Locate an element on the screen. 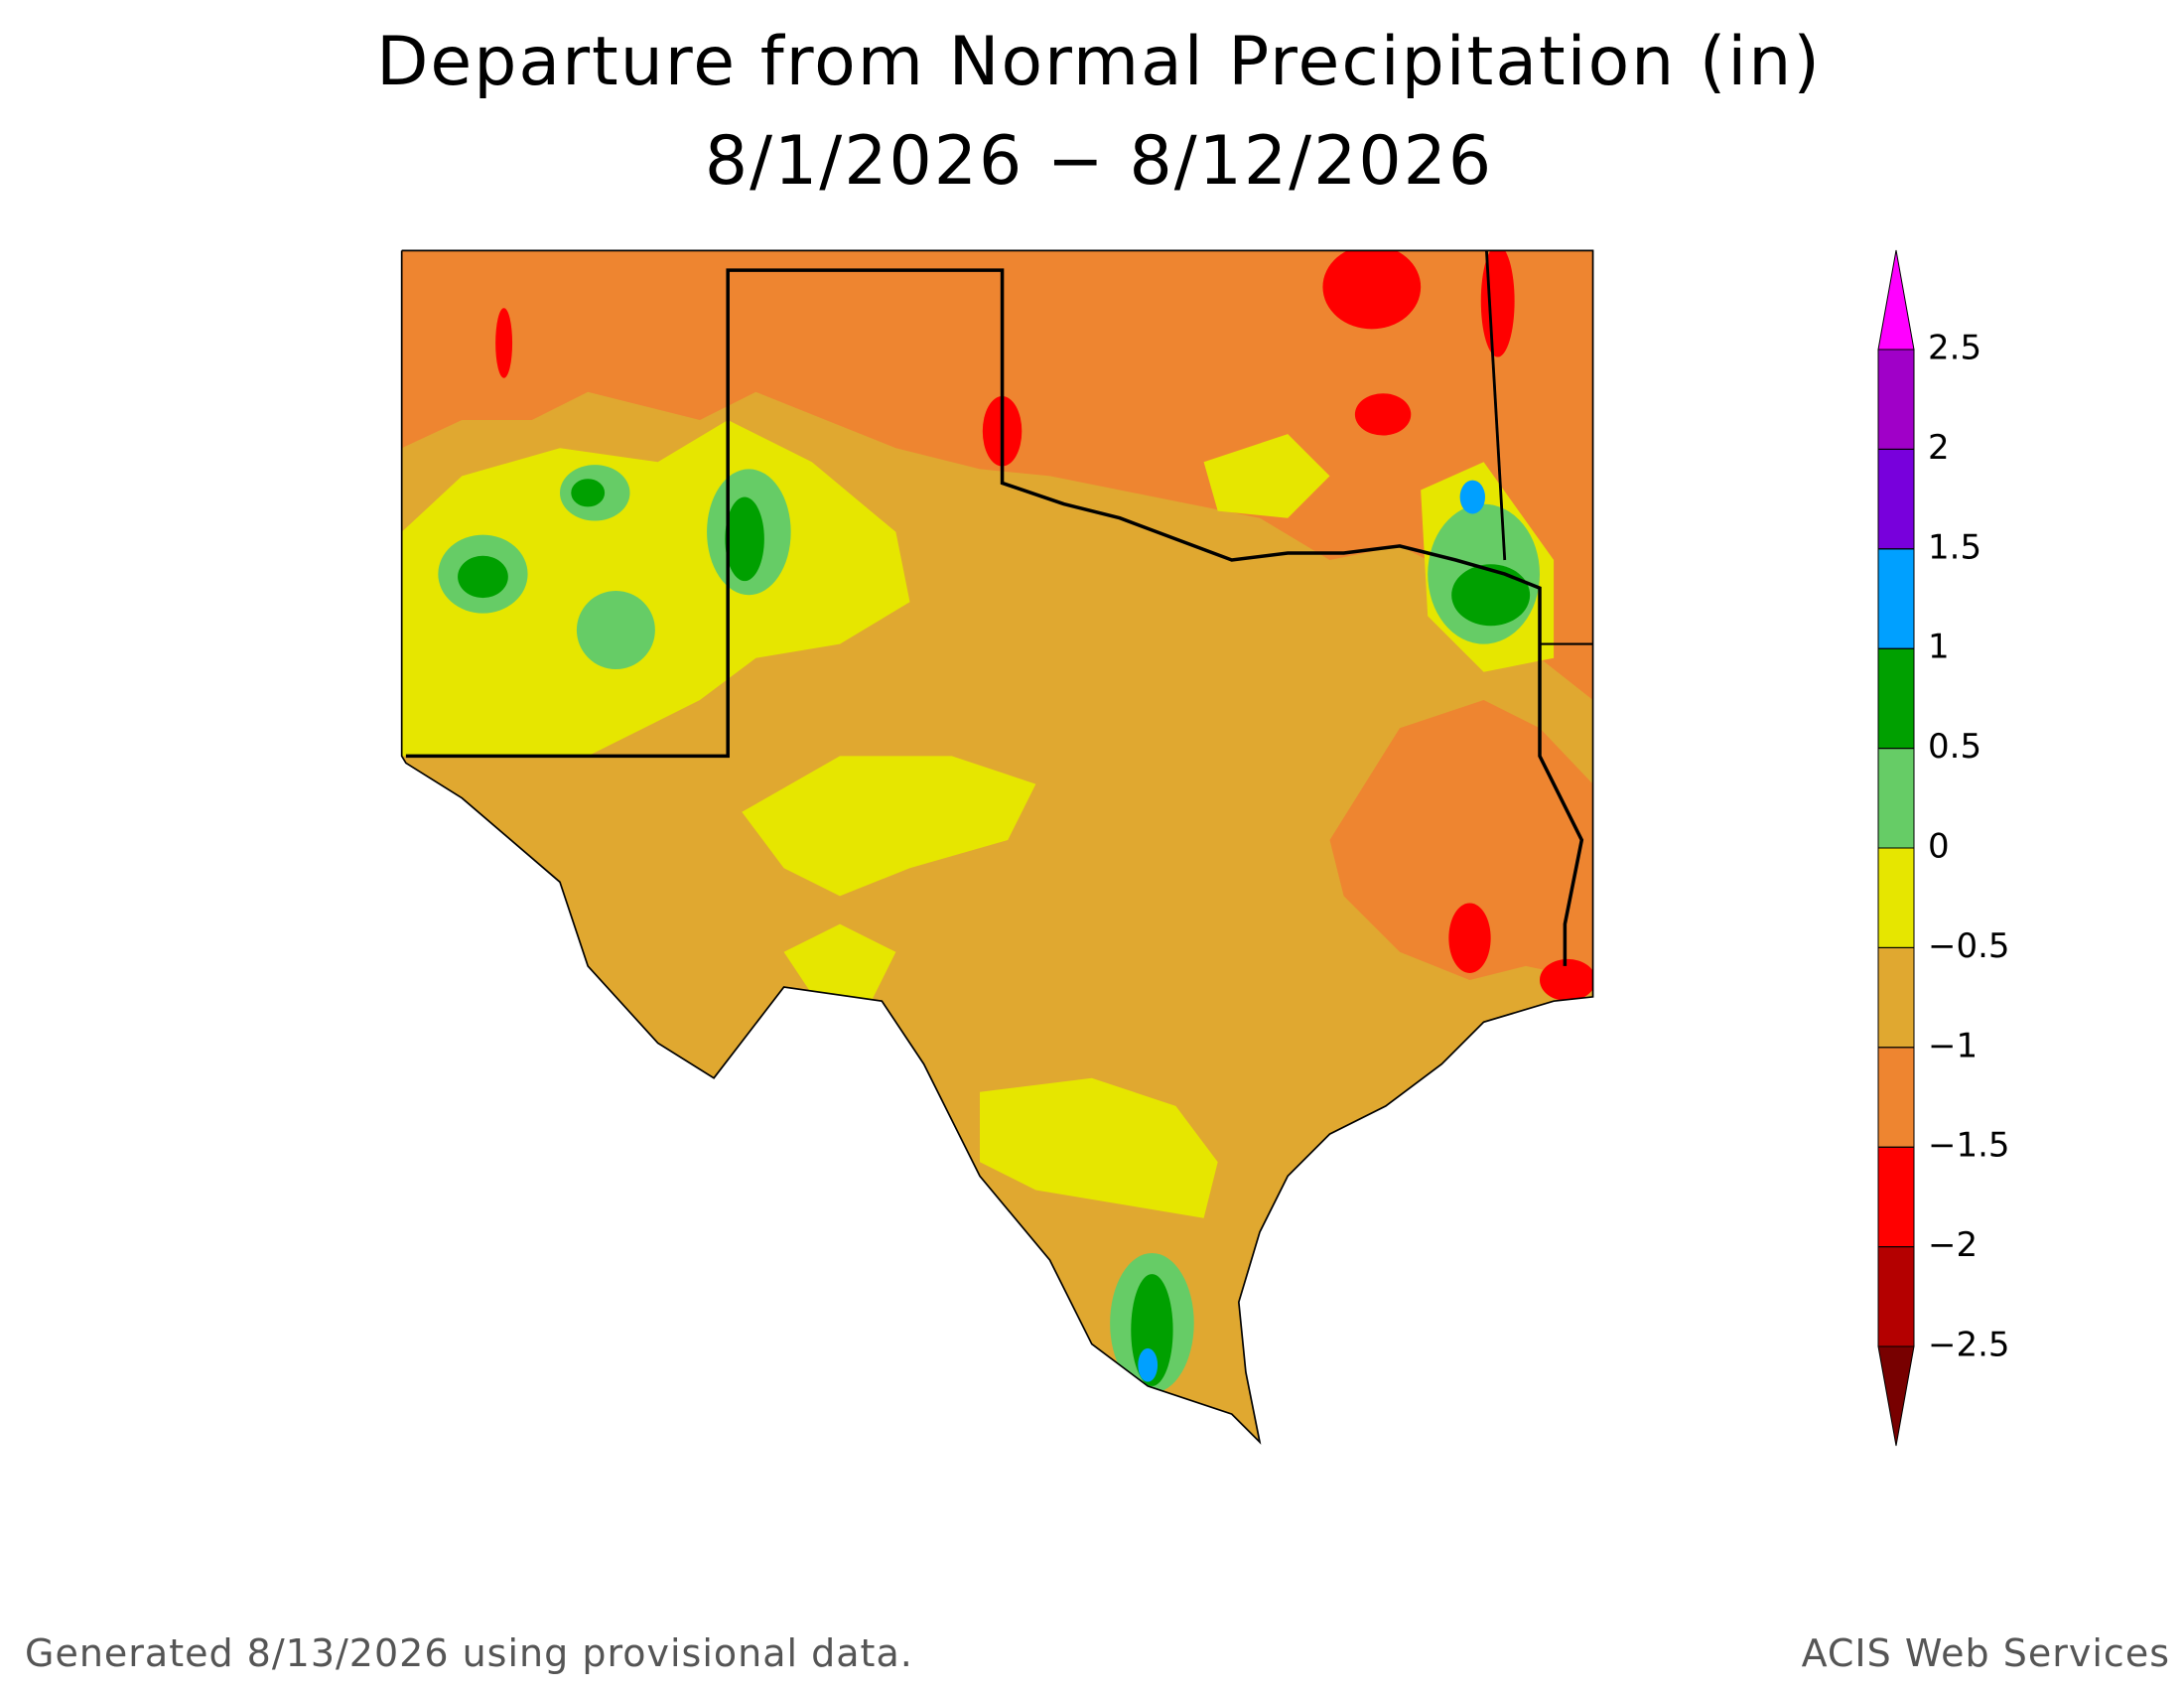 The image size is (2184, 1692). colorbar-label: 0 is located at coordinates (1939, 847).